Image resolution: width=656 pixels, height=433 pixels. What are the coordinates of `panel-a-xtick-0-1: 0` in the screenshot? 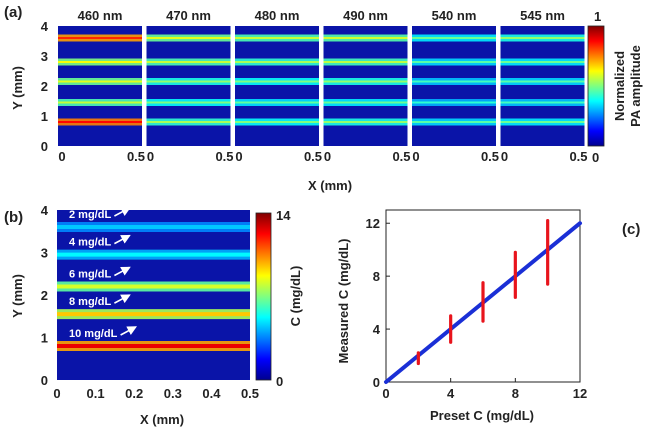 It's located at (150, 156).